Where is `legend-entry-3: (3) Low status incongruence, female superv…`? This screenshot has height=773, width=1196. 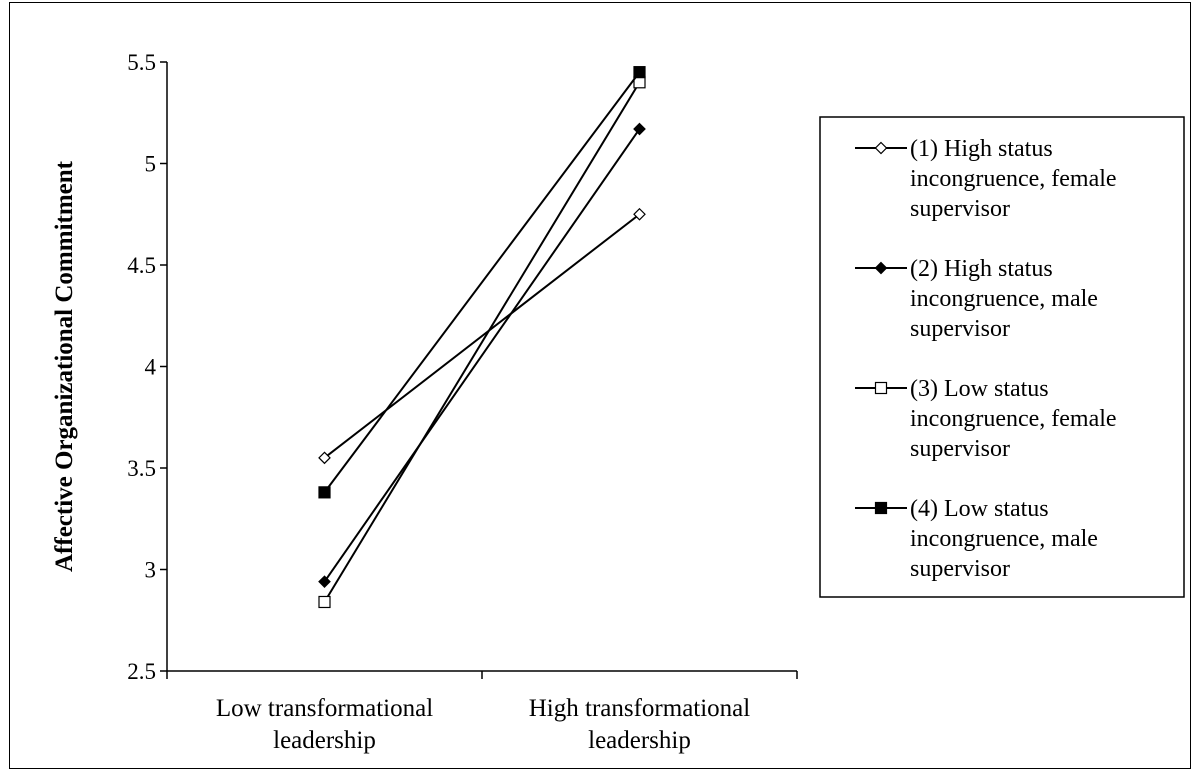 legend-entry-3: (3) Low status incongruence, female superv… is located at coordinates (1013, 419).